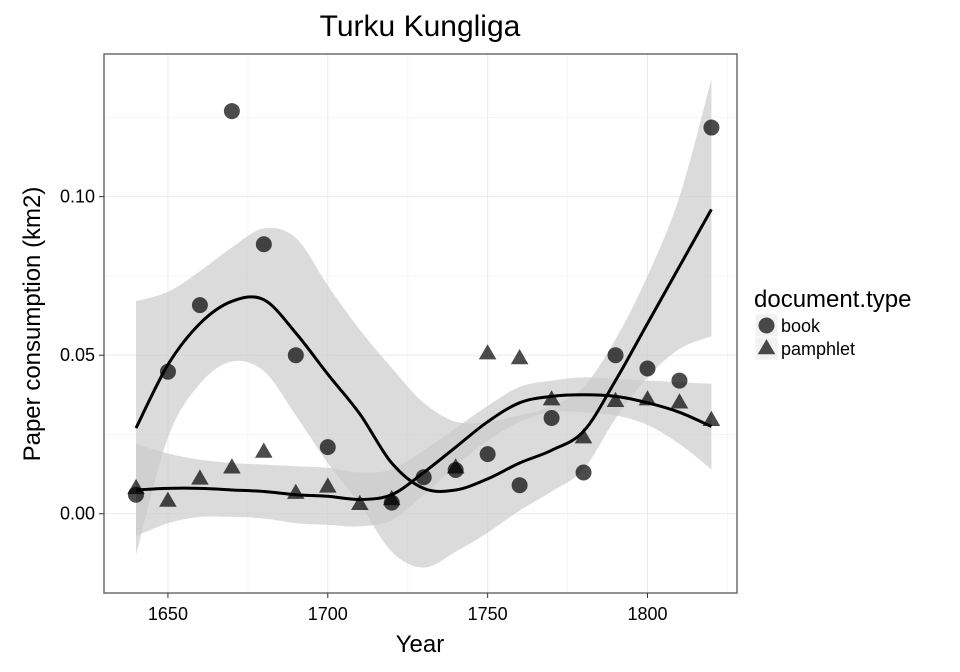 This screenshot has width=960, height=672. What do you see at coordinates (832, 323) in the screenshot?
I see `legend: document.type book pamphlet` at bounding box center [832, 323].